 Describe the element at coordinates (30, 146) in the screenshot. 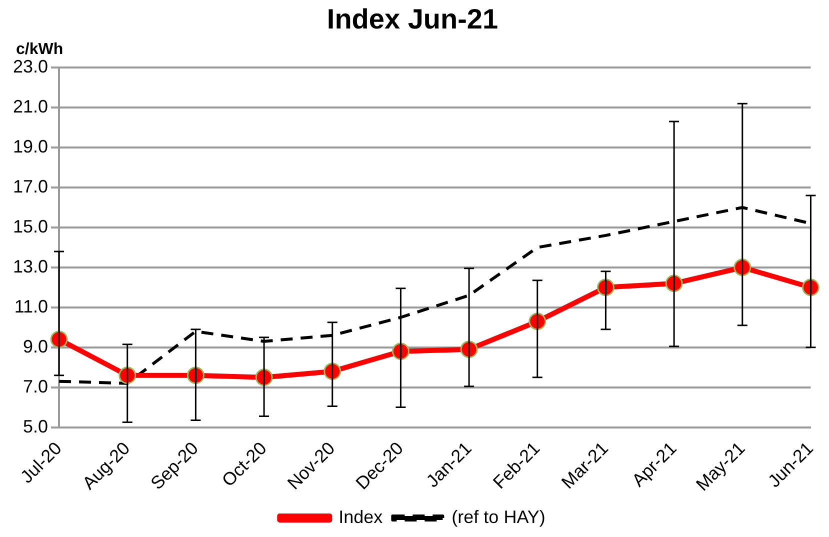

I see `y-tick-label: 19.0` at that location.